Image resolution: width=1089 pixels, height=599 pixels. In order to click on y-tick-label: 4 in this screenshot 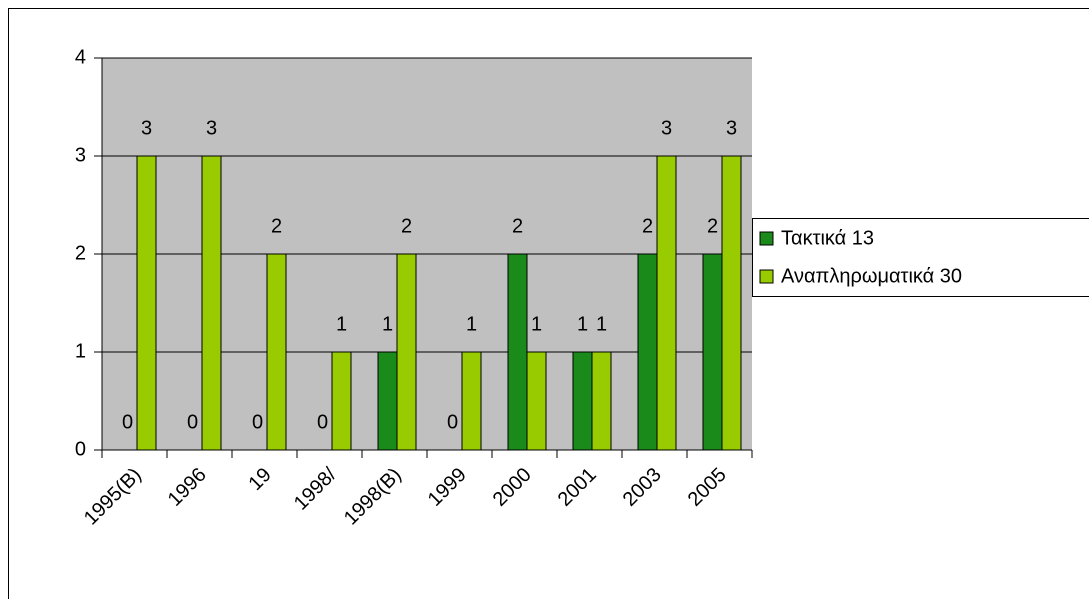, I will do `click(80, 57)`.